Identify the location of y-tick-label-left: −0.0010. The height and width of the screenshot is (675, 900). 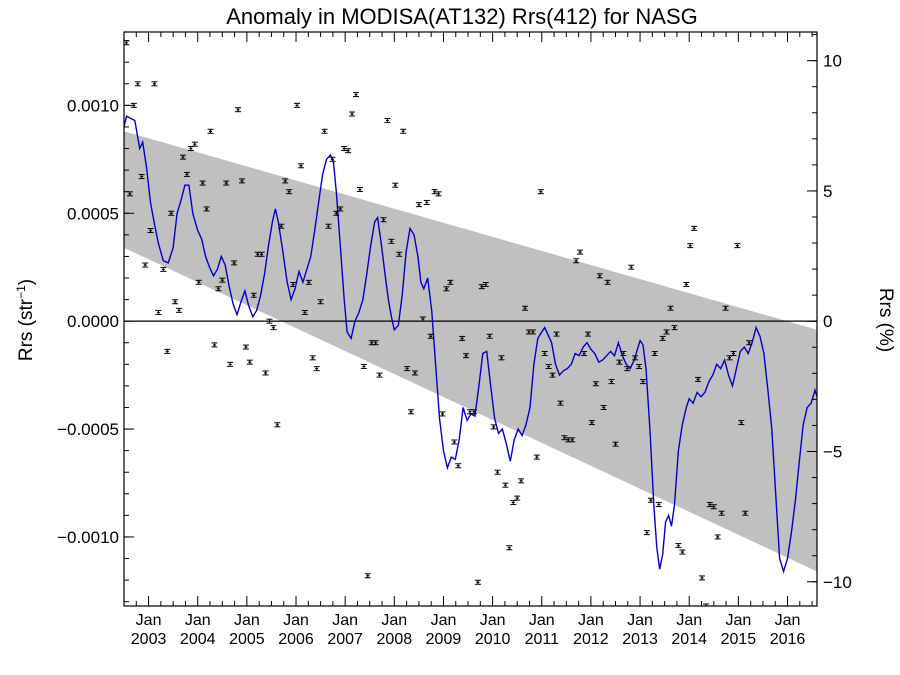
(88, 537).